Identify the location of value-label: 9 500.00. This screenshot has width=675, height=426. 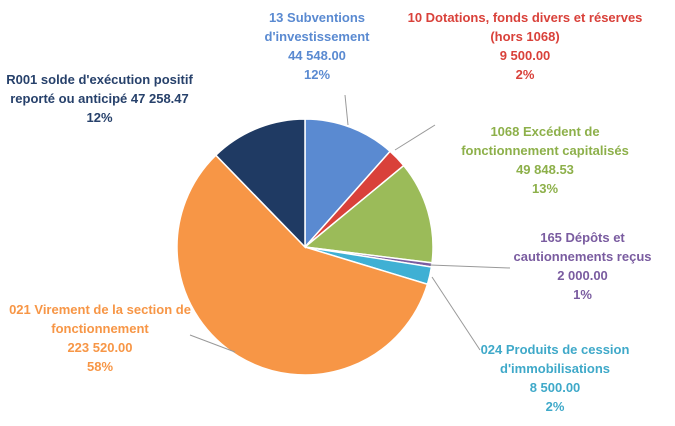
(525, 55).